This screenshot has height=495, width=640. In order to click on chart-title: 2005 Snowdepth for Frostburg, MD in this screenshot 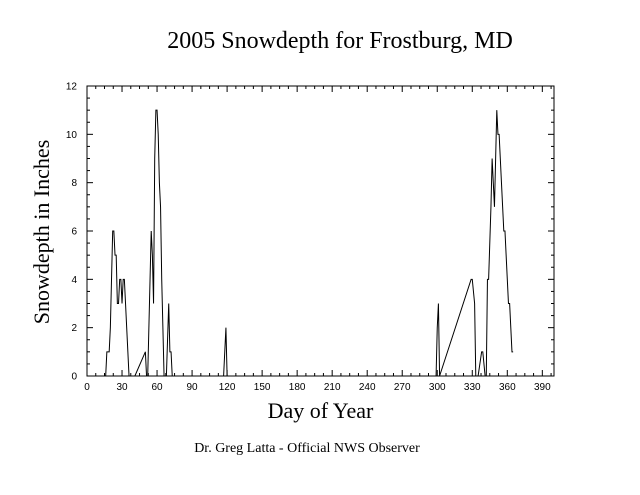, I will do `click(340, 41)`.